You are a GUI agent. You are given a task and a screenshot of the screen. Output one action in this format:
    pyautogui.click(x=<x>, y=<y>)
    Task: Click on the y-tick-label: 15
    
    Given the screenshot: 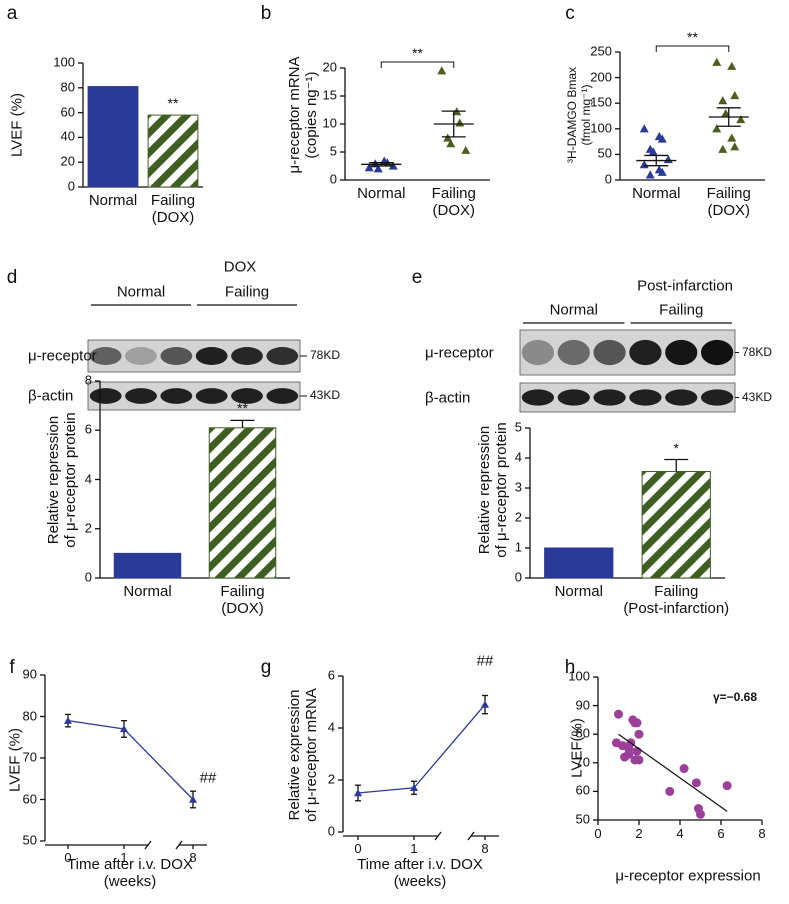 What is the action you would take?
    pyautogui.click(x=329, y=95)
    